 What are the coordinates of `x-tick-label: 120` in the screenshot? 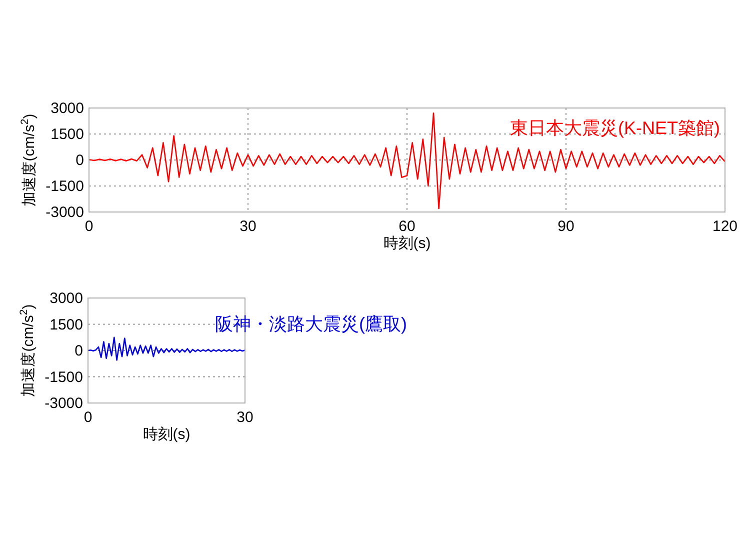 It's located at (725, 226).